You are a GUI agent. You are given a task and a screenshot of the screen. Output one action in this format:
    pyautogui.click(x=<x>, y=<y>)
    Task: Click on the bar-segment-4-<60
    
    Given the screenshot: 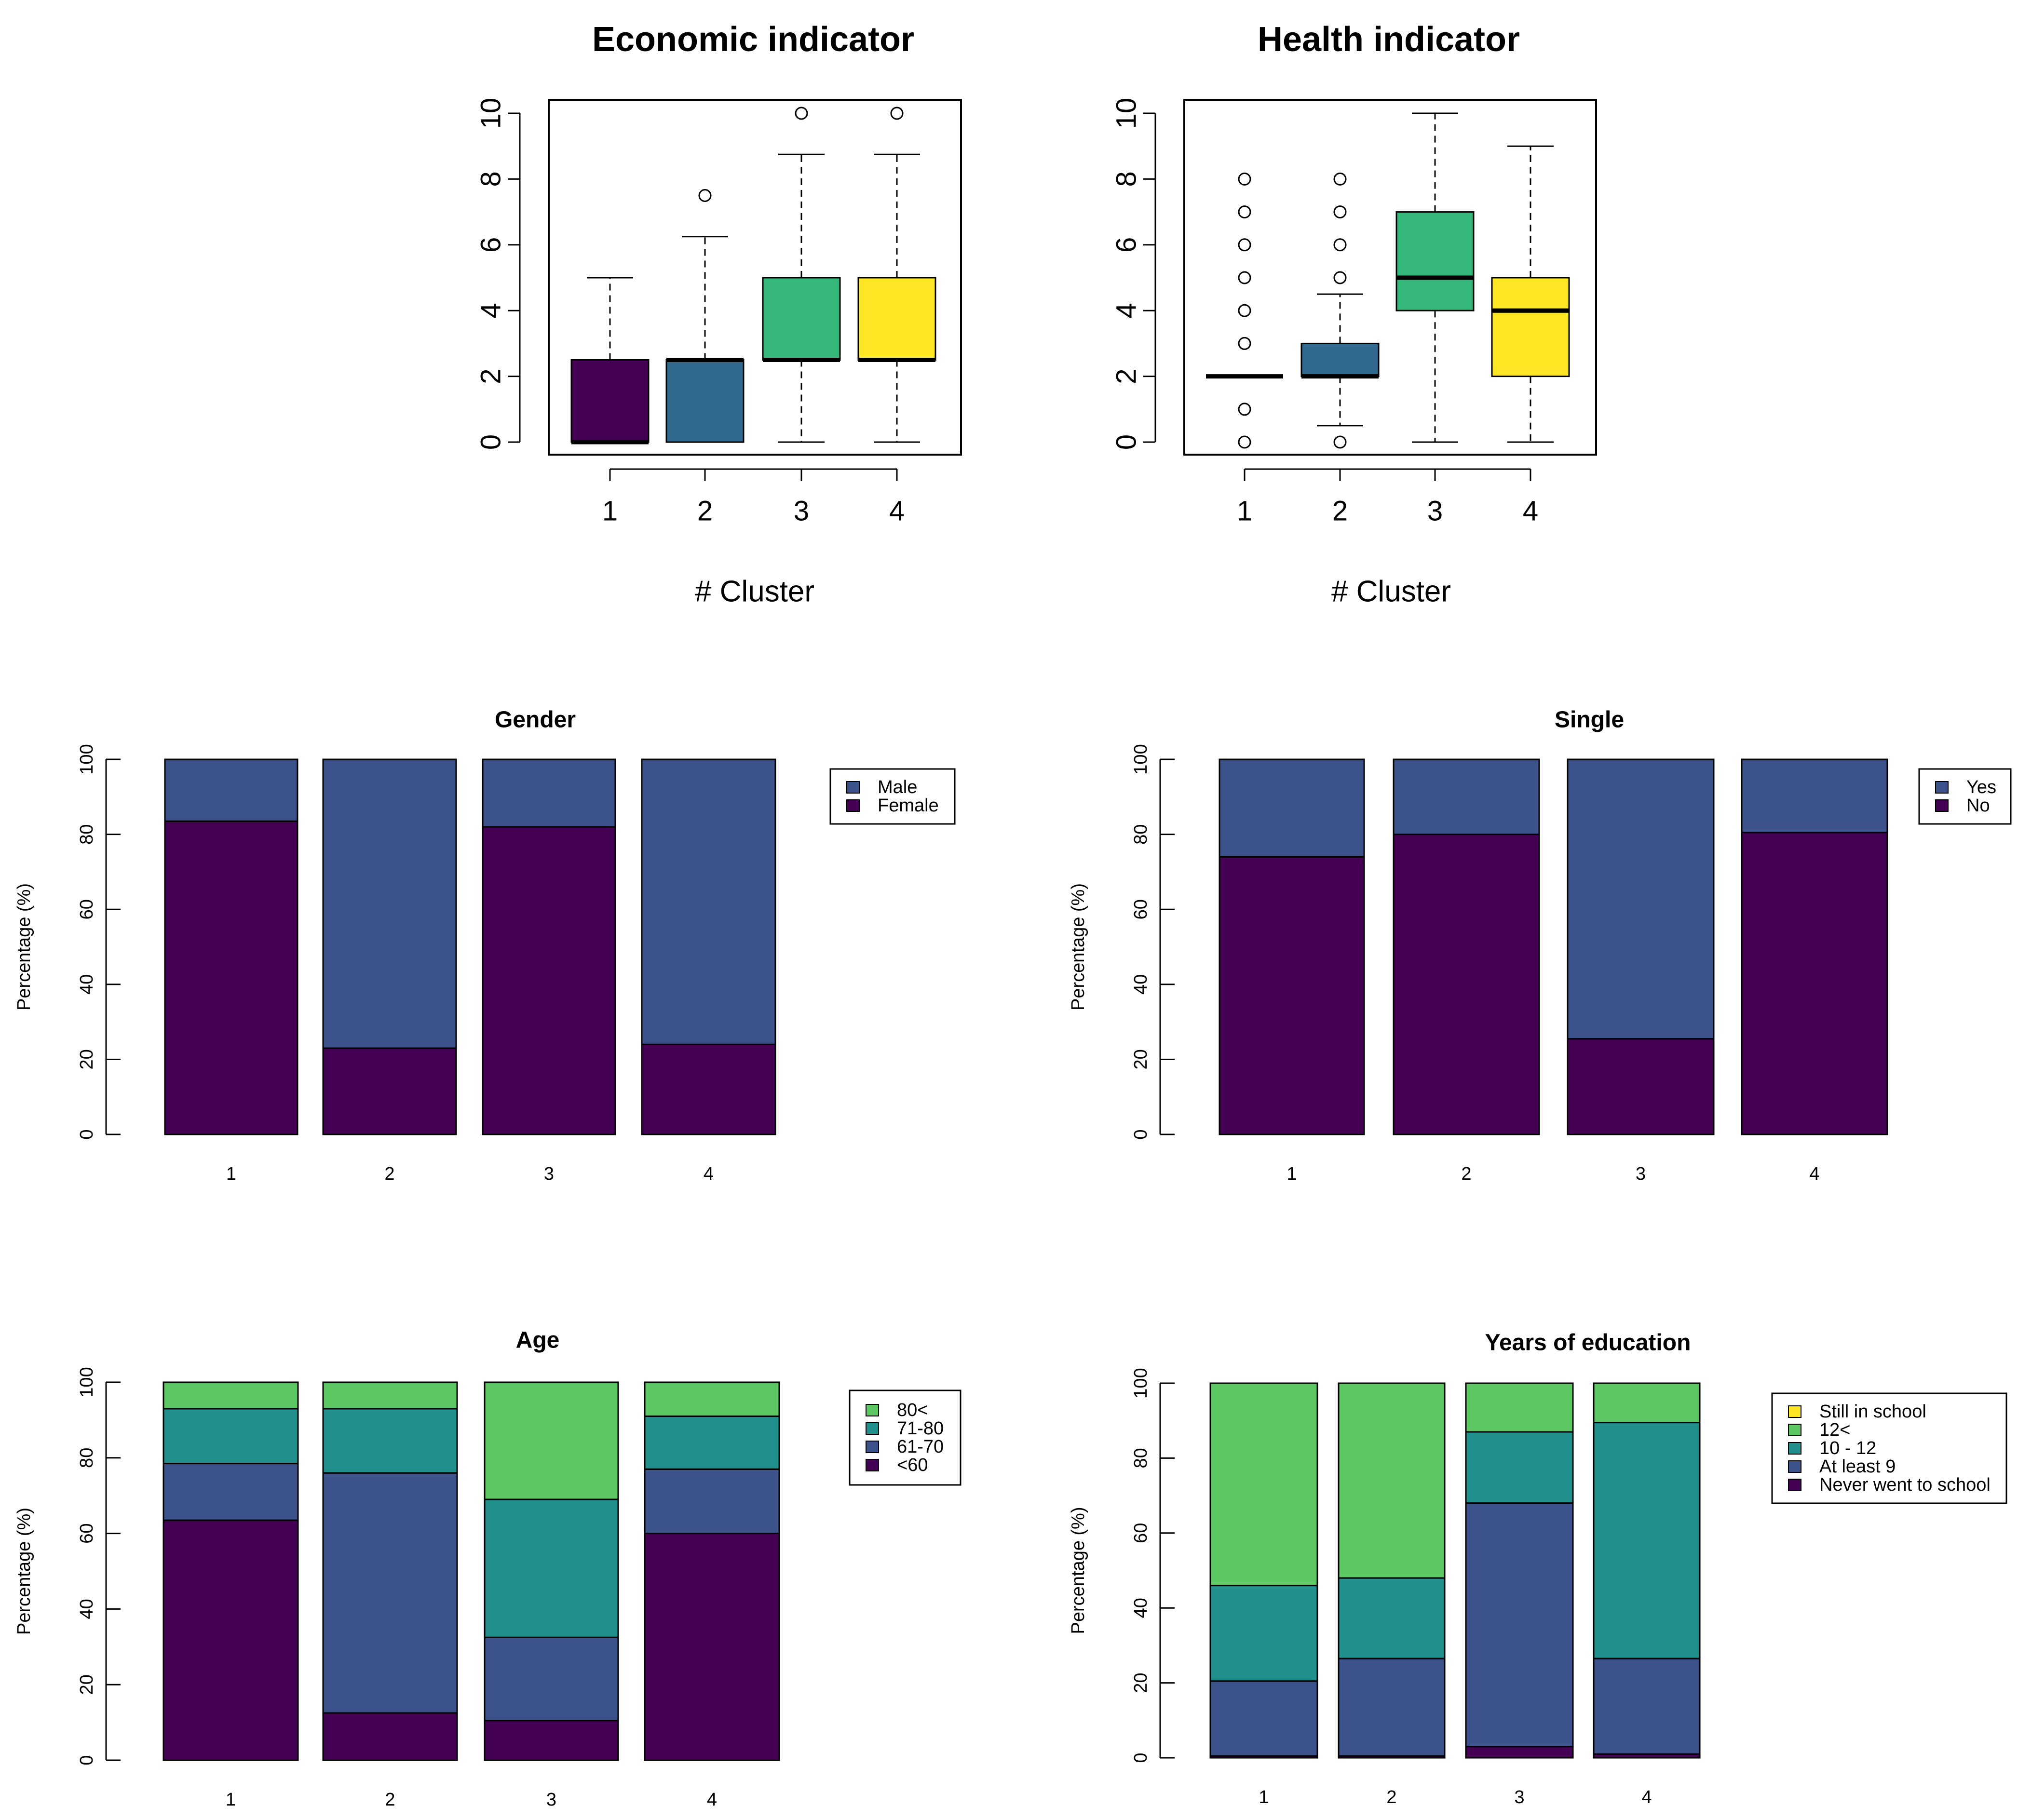 What is the action you would take?
    pyautogui.click(x=712, y=1647)
    